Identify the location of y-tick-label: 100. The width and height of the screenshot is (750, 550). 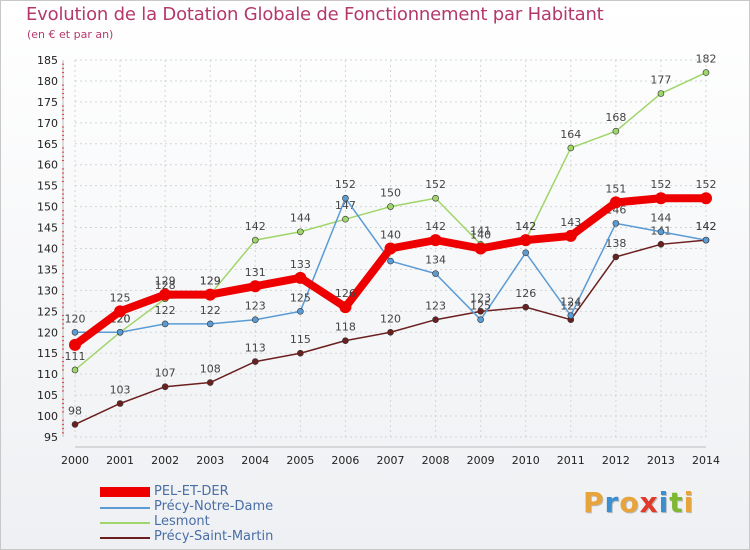
(47, 416).